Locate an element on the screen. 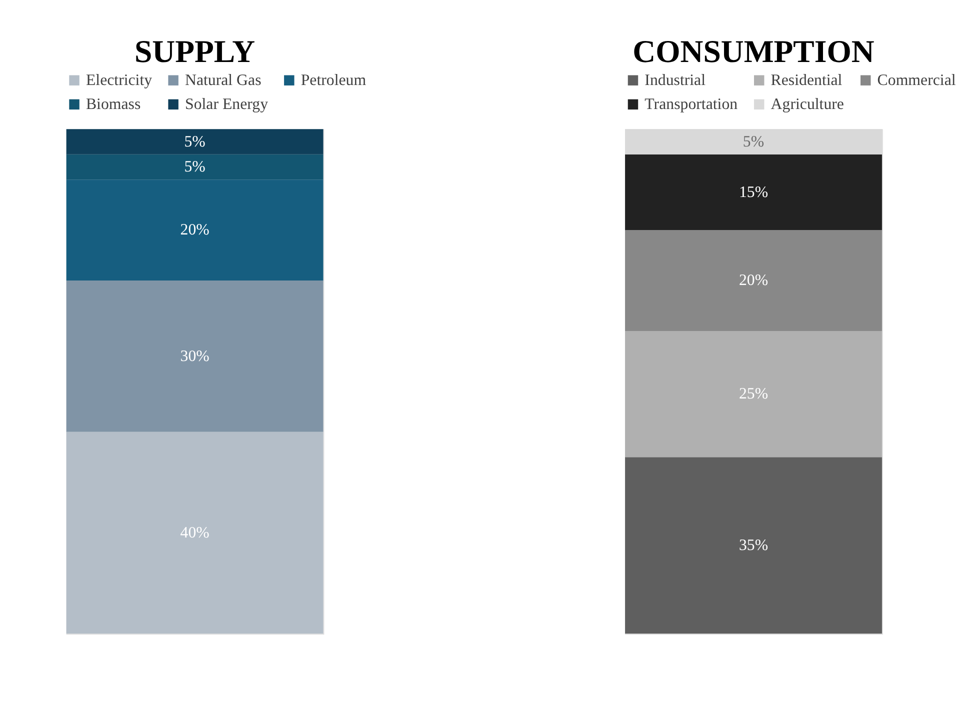 Image resolution: width=967 pixels, height=717 pixels. legend-label: Biomass is located at coordinates (113, 105).